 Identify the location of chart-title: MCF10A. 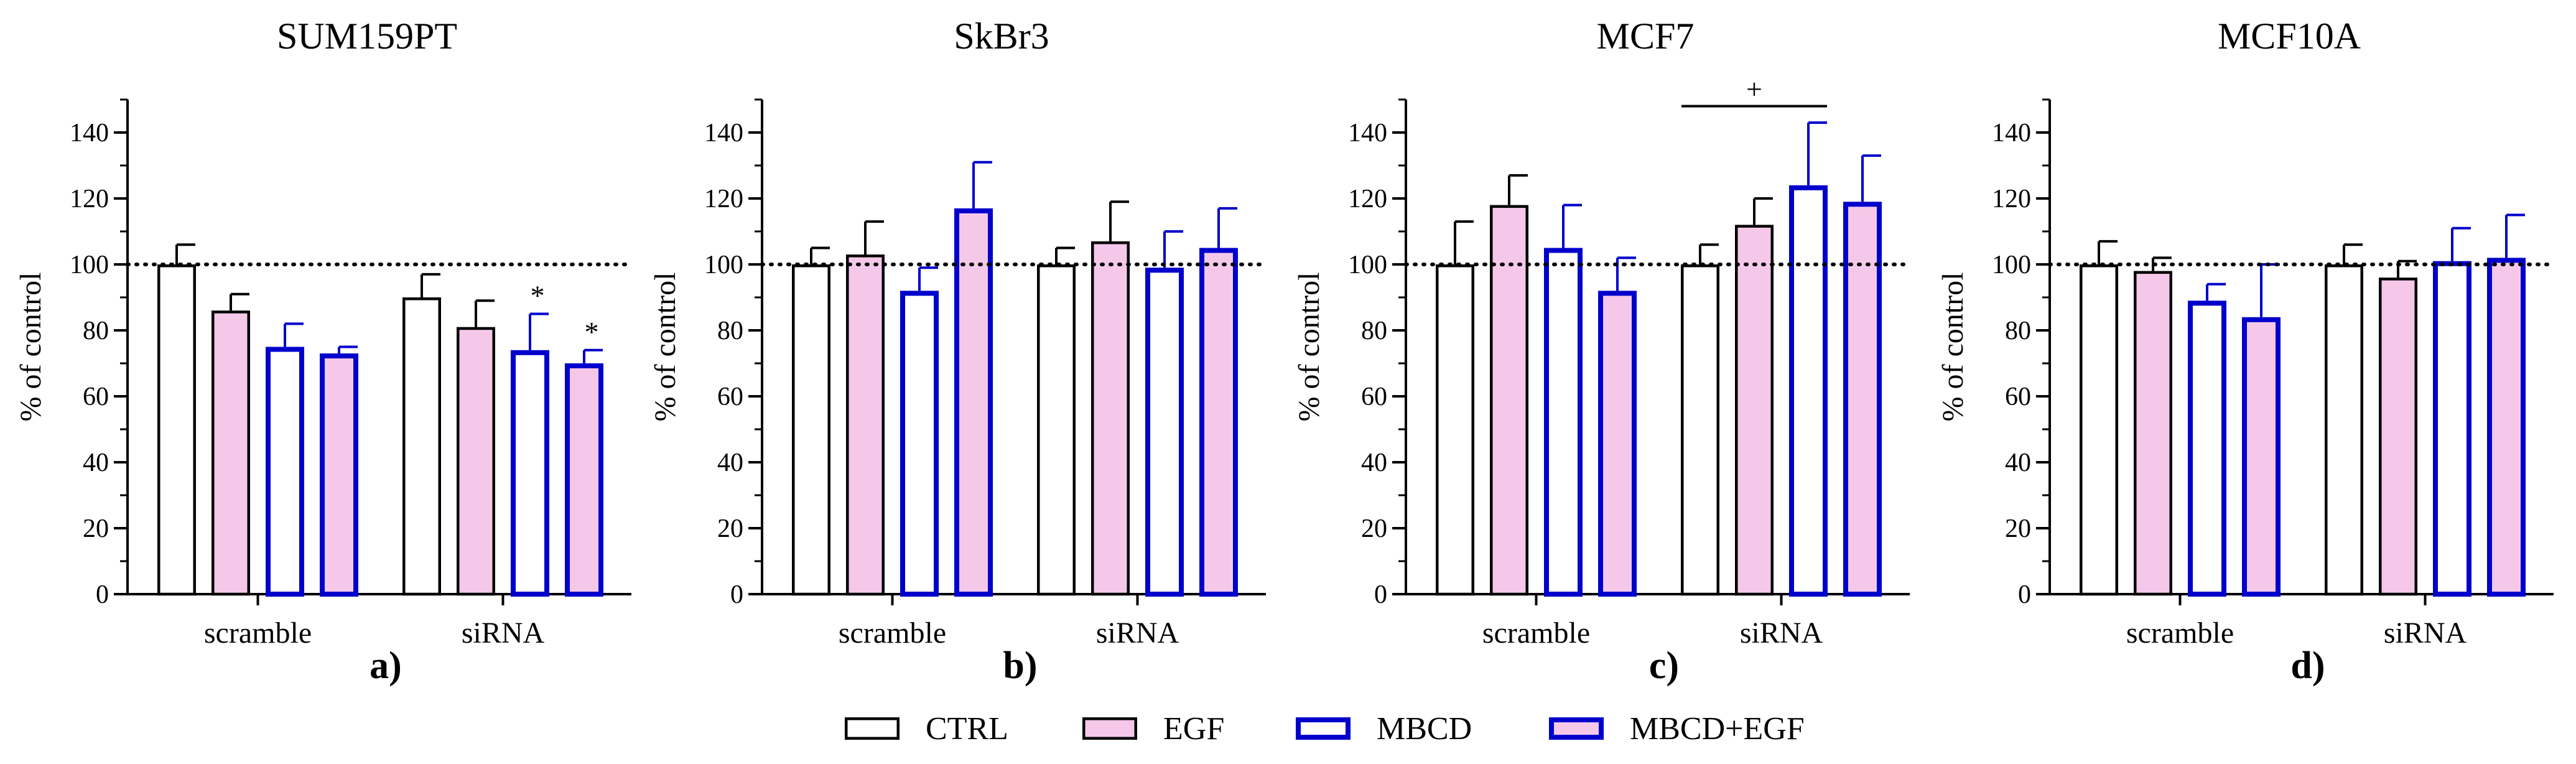
(2289, 36).